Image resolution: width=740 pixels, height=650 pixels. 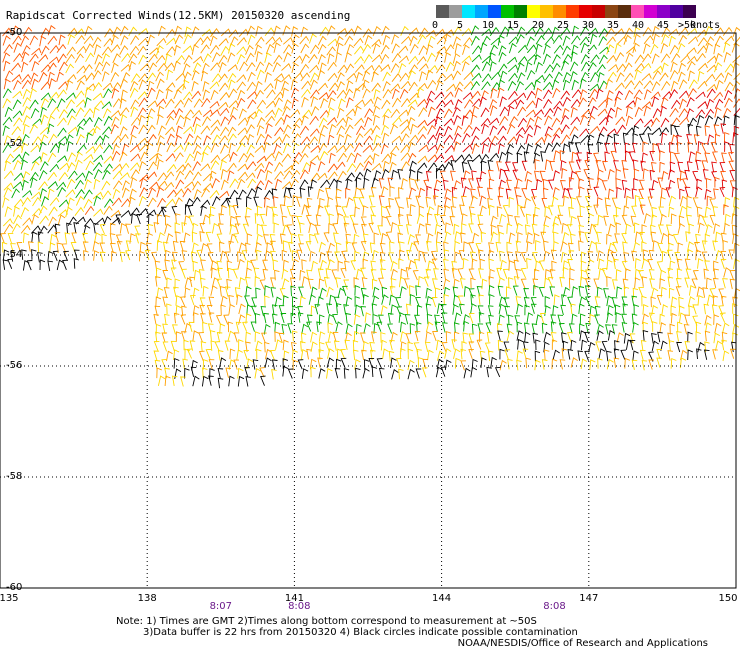 What do you see at coordinates (14, 254) in the screenshot?
I see `latitude-label: -54` at bounding box center [14, 254].